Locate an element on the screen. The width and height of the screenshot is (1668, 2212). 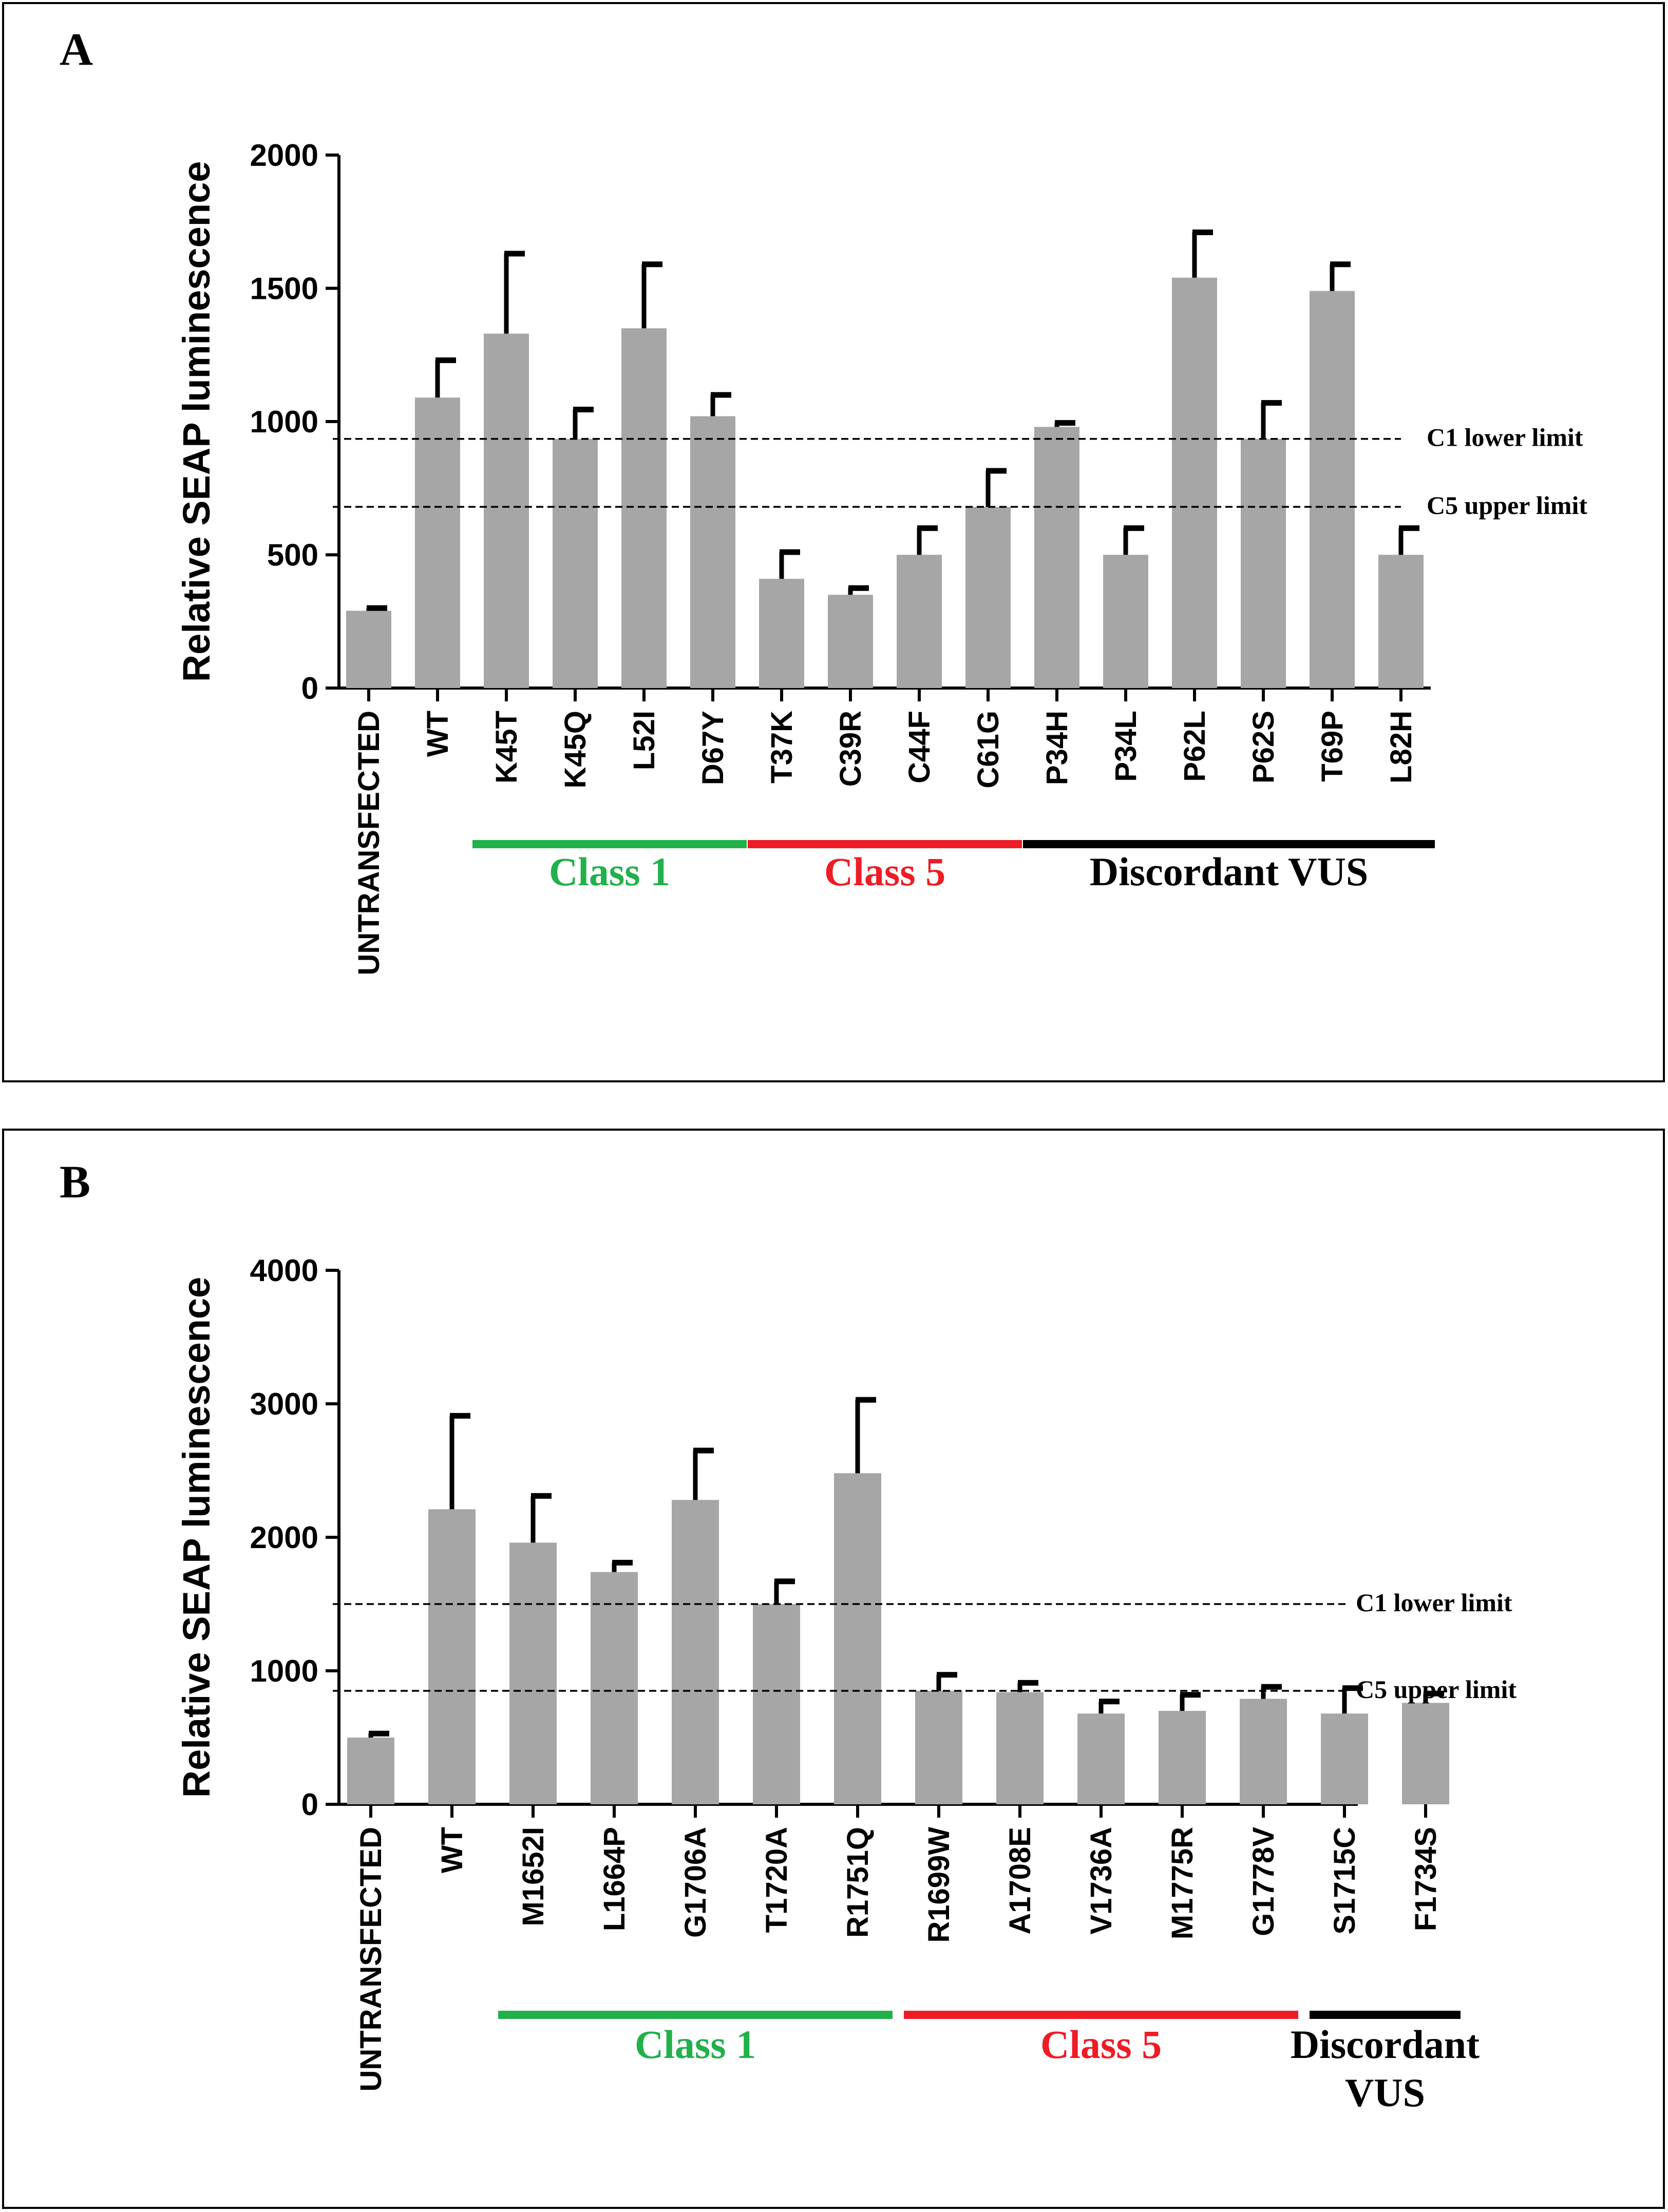
bar-f1734s is located at coordinates (1425, 1753).